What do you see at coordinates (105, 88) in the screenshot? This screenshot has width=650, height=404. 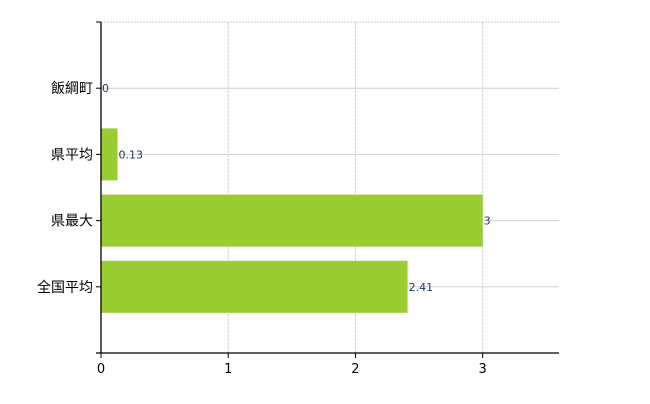 I see `data-label: 0` at bounding box center [105, 88].